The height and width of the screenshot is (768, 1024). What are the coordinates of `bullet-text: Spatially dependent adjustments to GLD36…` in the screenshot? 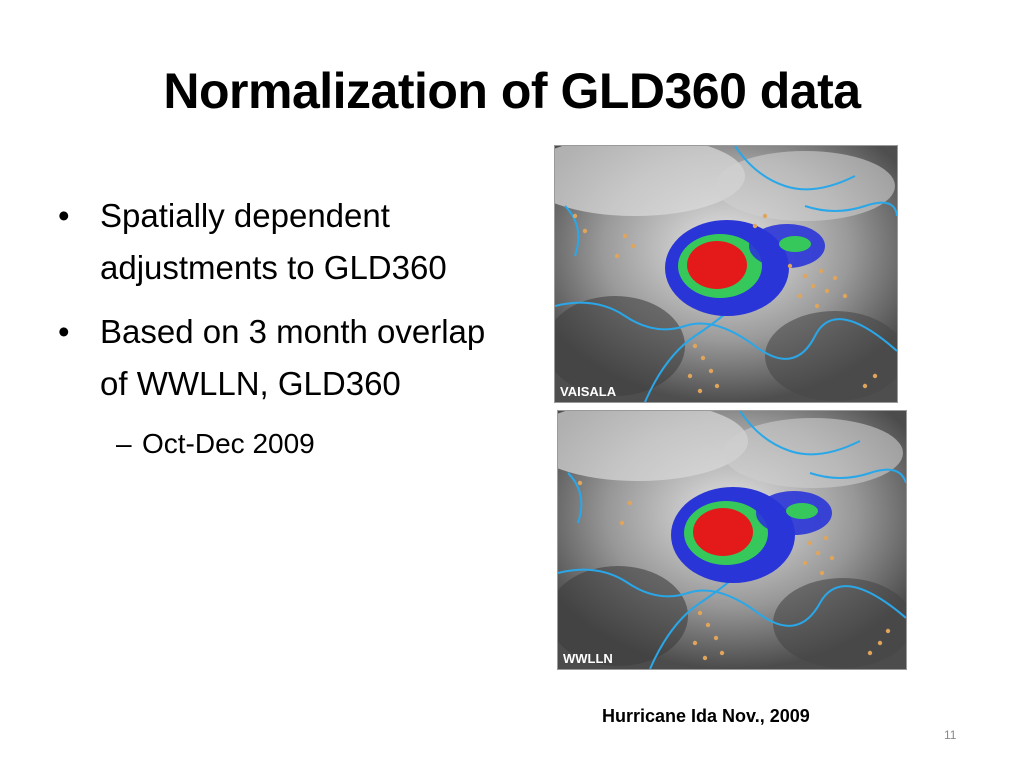 It's located at (273, 241).